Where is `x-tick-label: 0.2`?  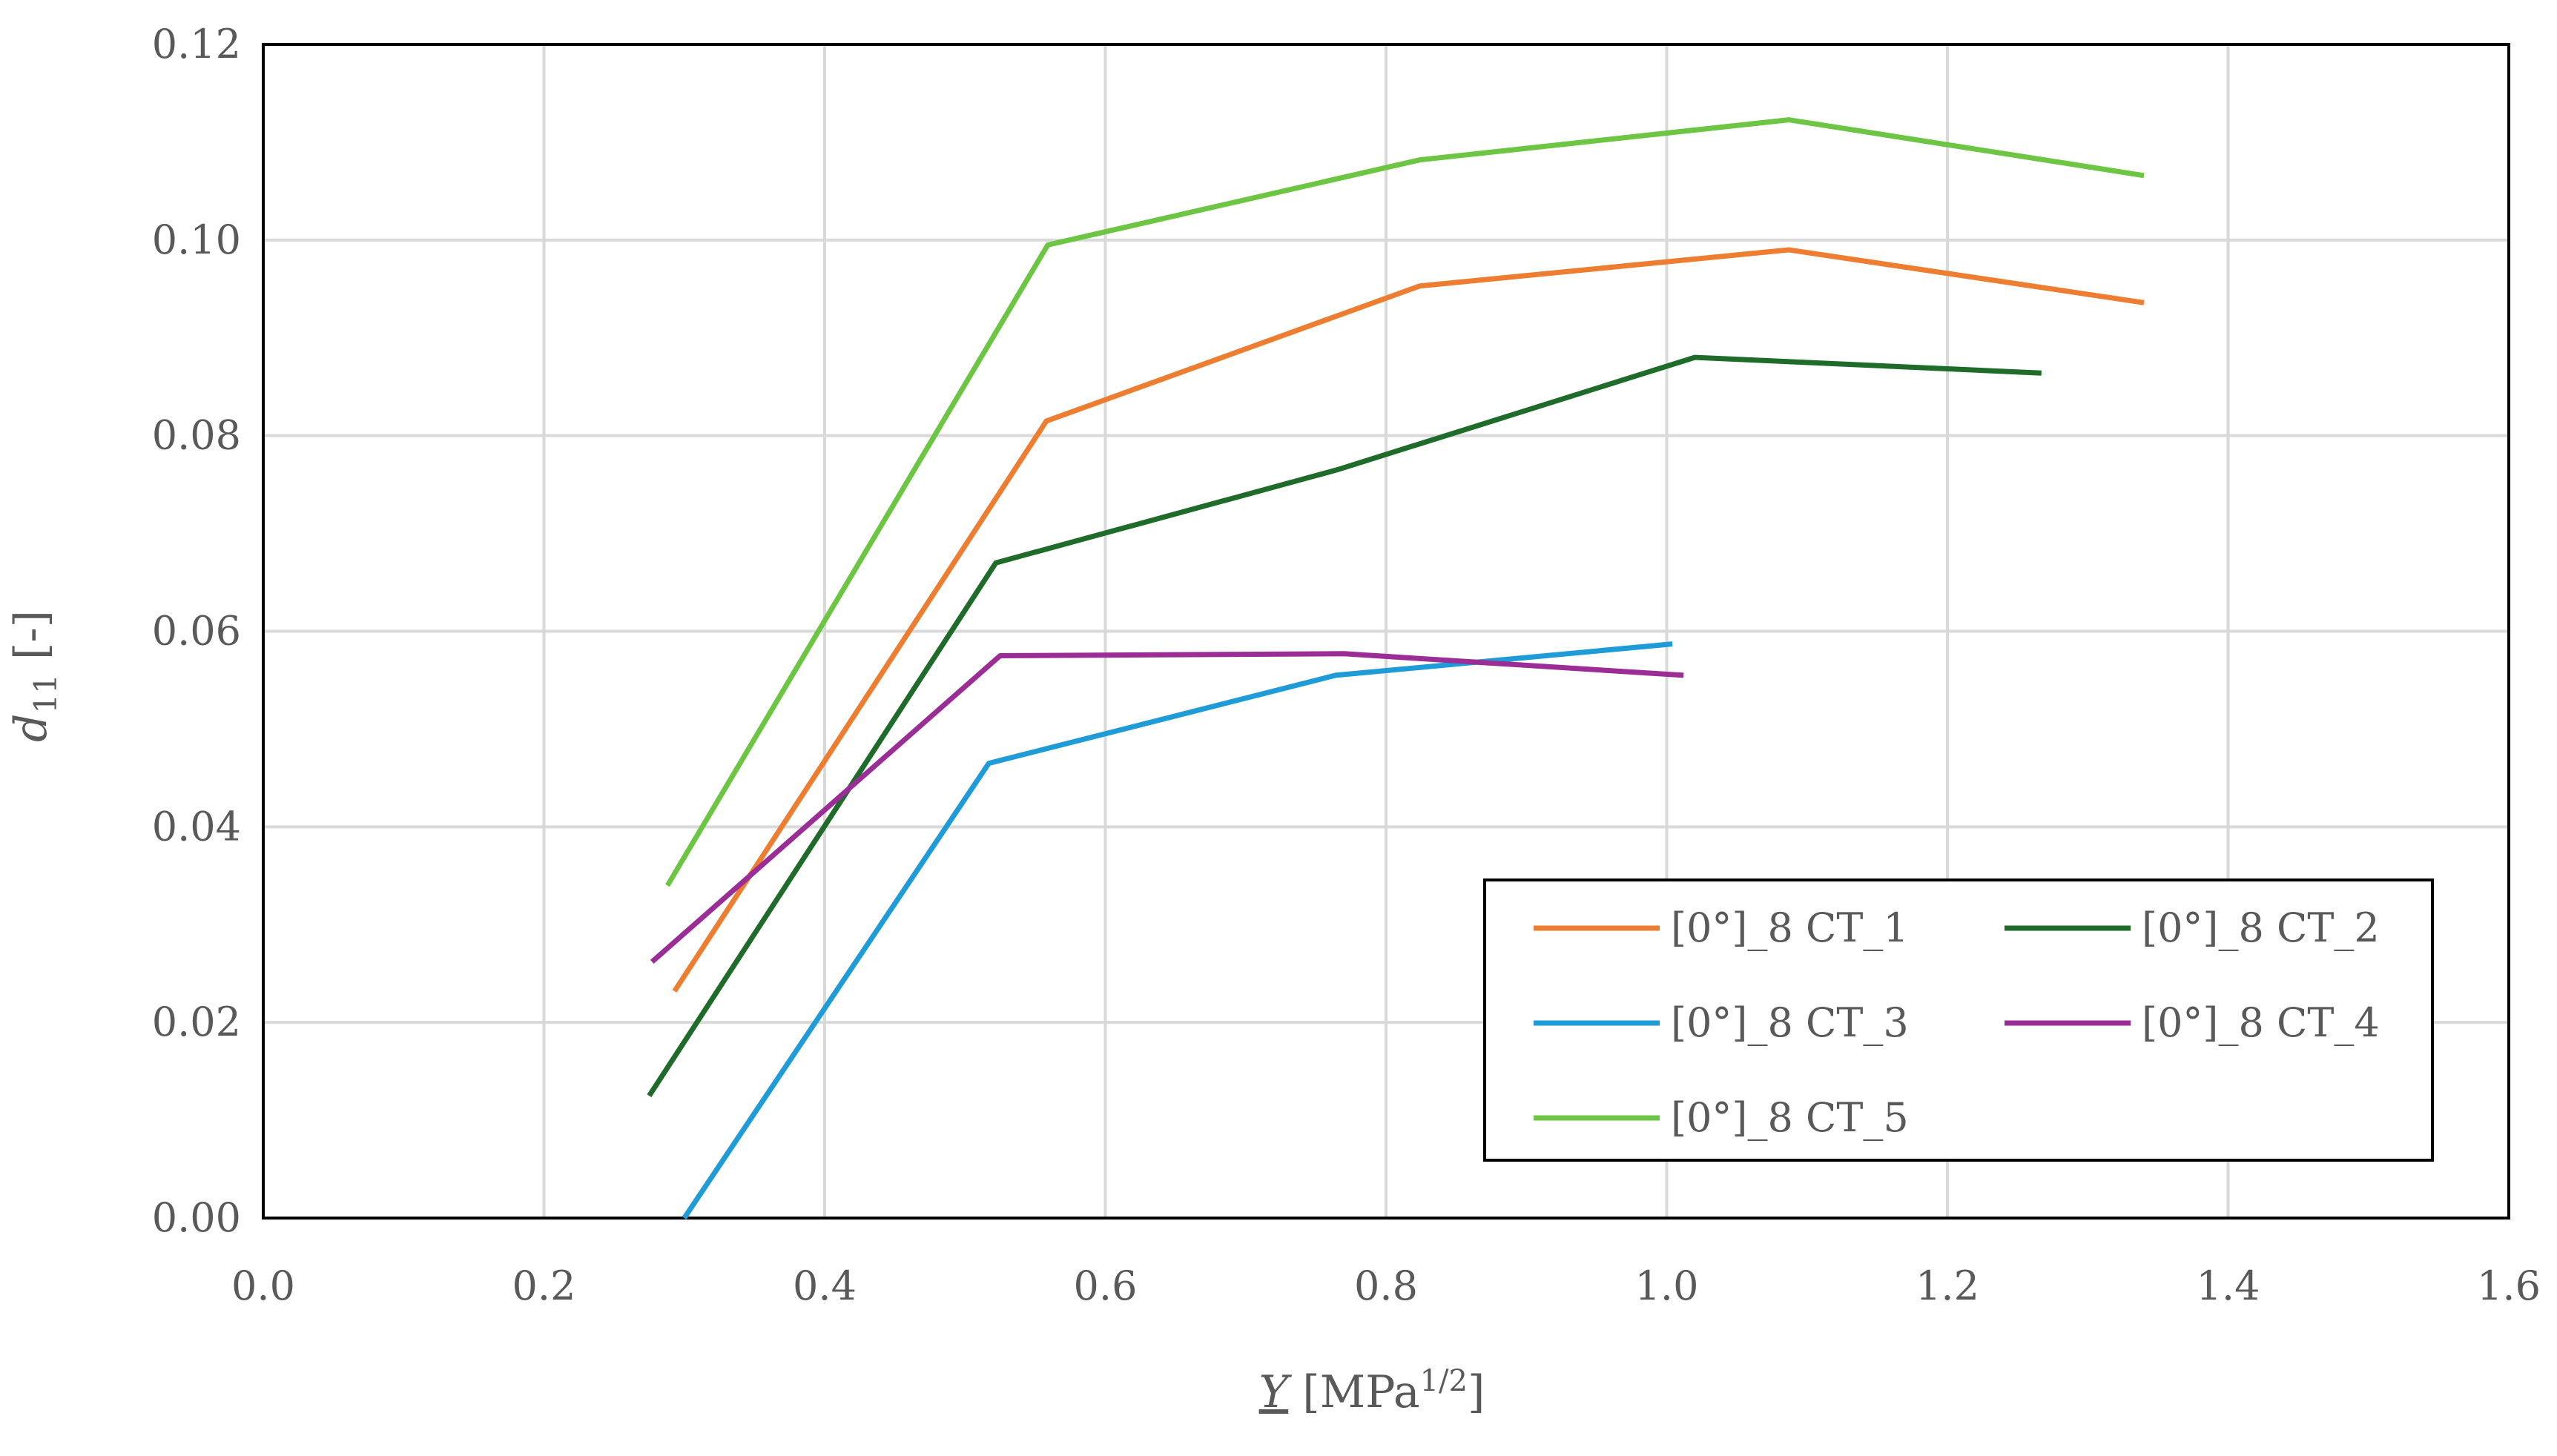 x-tick-label: 0.2 is located at coordinates (544, 1286).